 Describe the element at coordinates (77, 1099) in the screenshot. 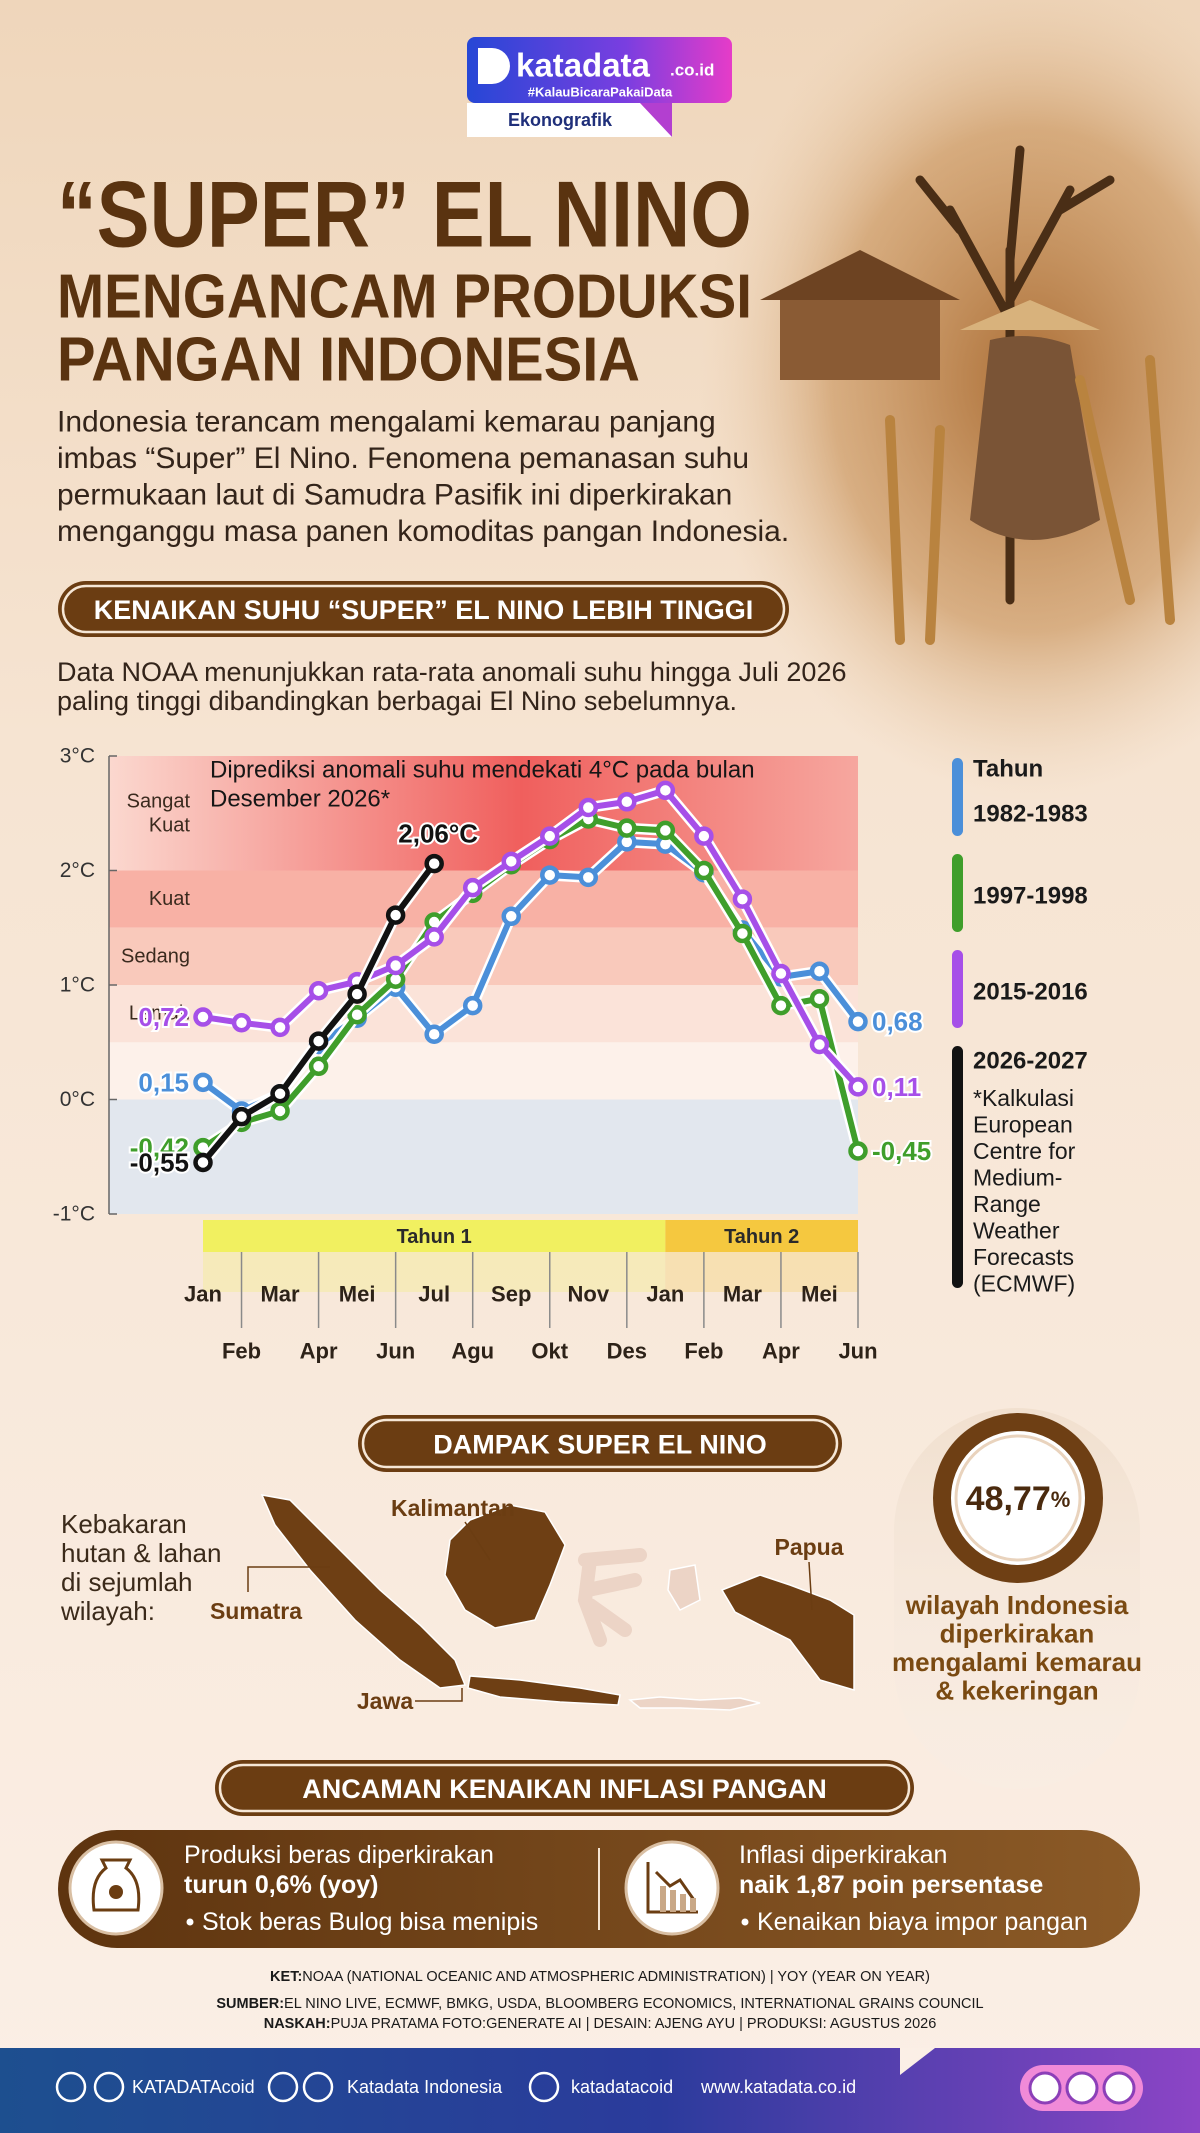

I see `y-tick-label: 0°C` at that location.